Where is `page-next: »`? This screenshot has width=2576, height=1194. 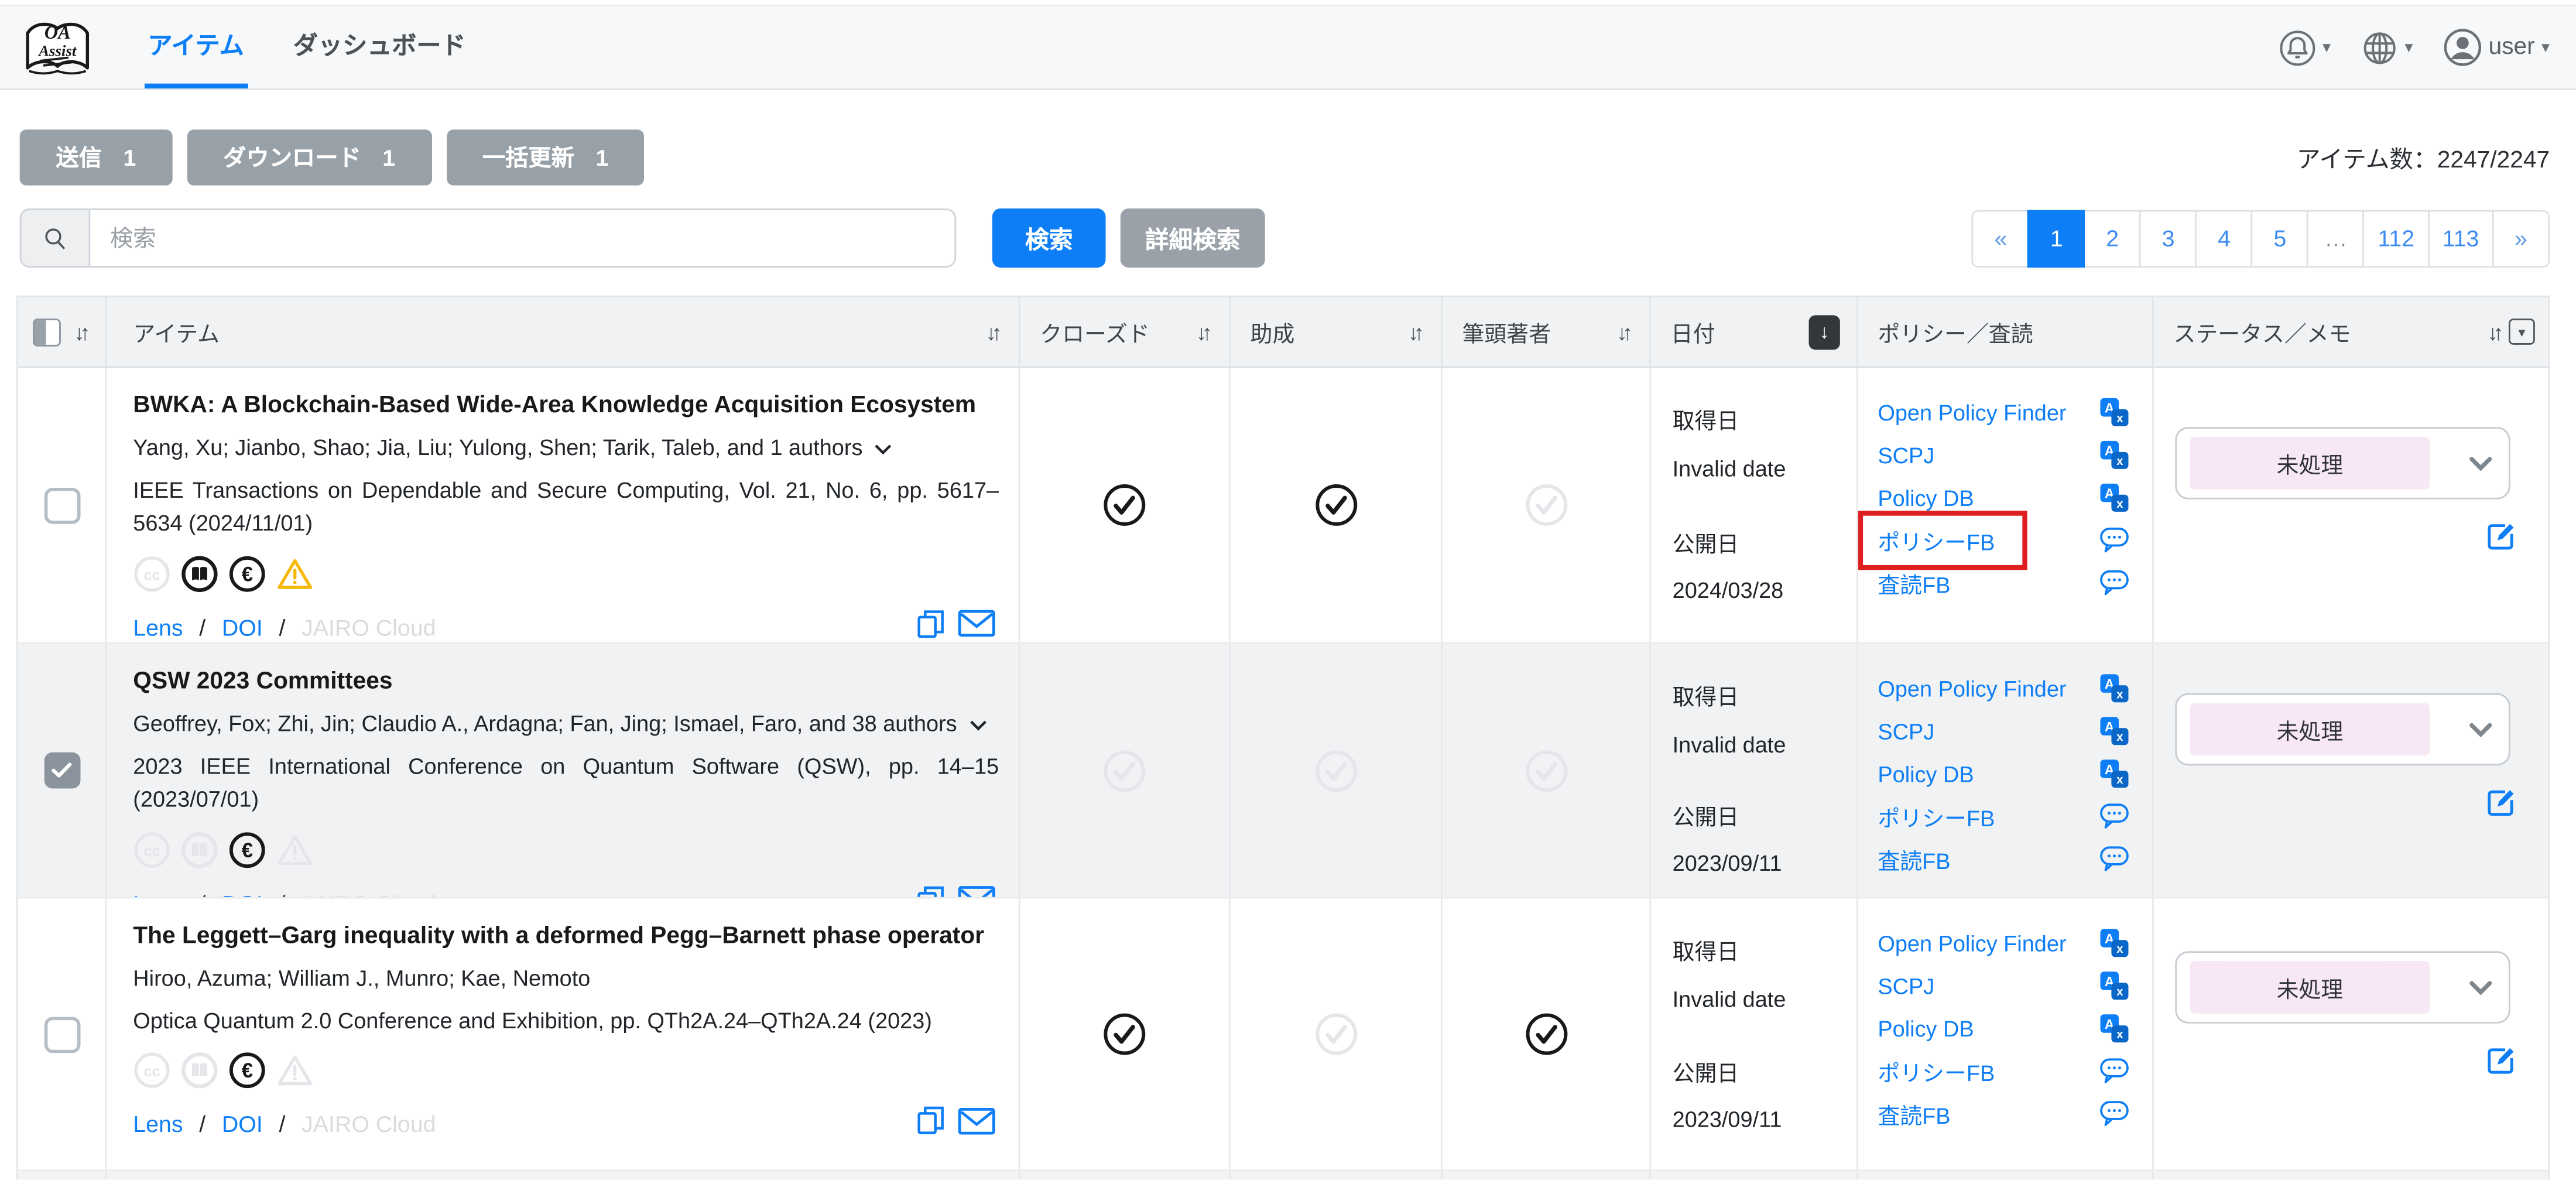 page-next: » is located at coordinates (2521, 238).